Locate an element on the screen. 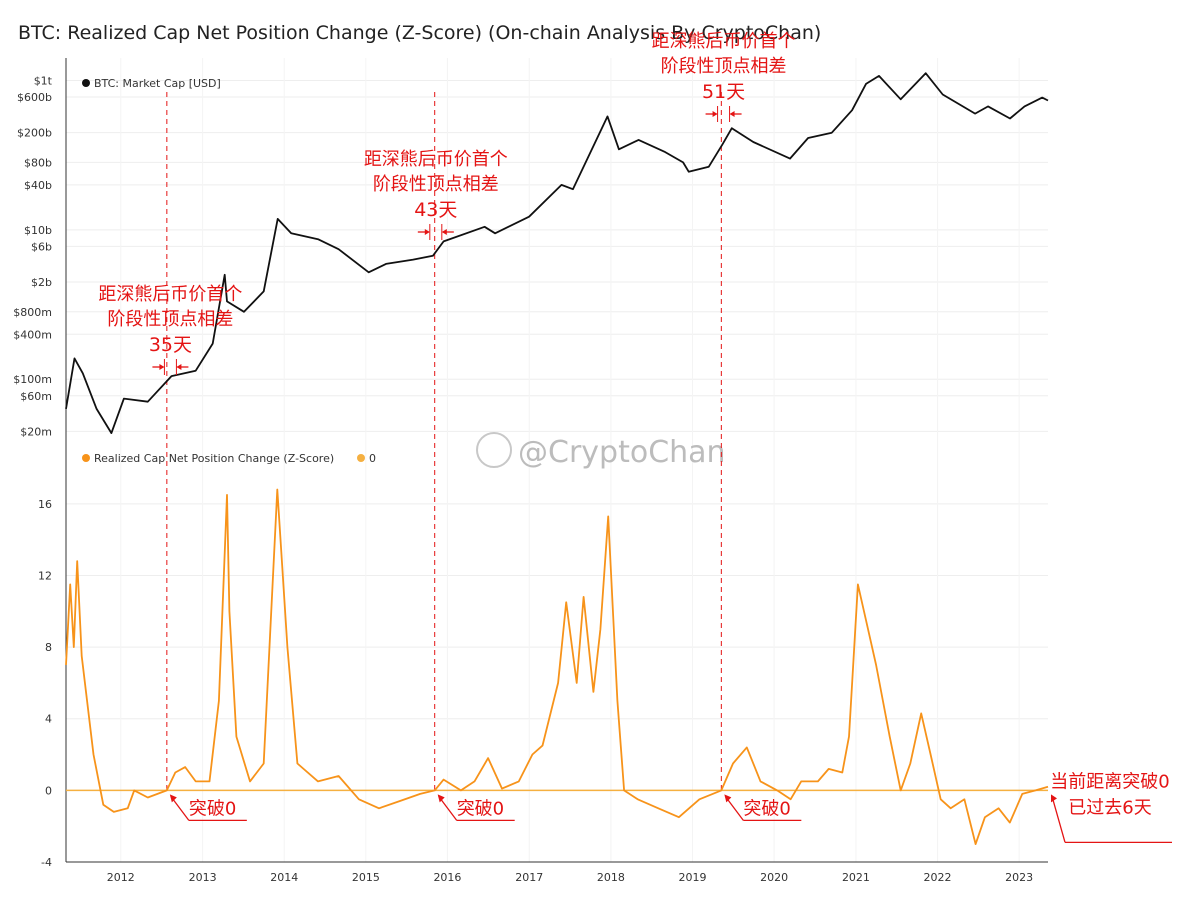 This screenshot has width=1200, height=899. price-y-tick-label: $20m is located at coordinates (36, 431).